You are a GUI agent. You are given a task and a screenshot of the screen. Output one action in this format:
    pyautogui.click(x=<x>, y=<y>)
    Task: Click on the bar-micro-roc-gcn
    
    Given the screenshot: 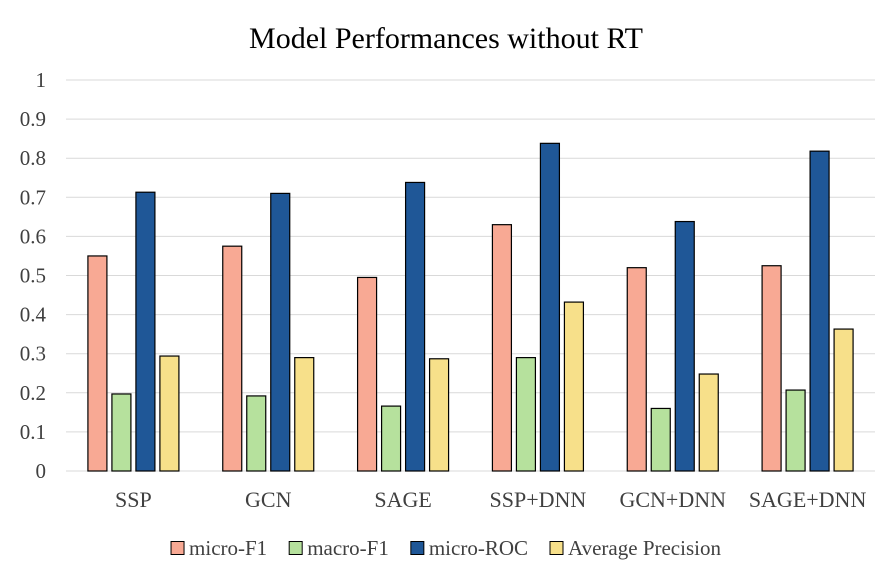 What is the action you would take?
    pyautogui.click(x=280, y=332)
    